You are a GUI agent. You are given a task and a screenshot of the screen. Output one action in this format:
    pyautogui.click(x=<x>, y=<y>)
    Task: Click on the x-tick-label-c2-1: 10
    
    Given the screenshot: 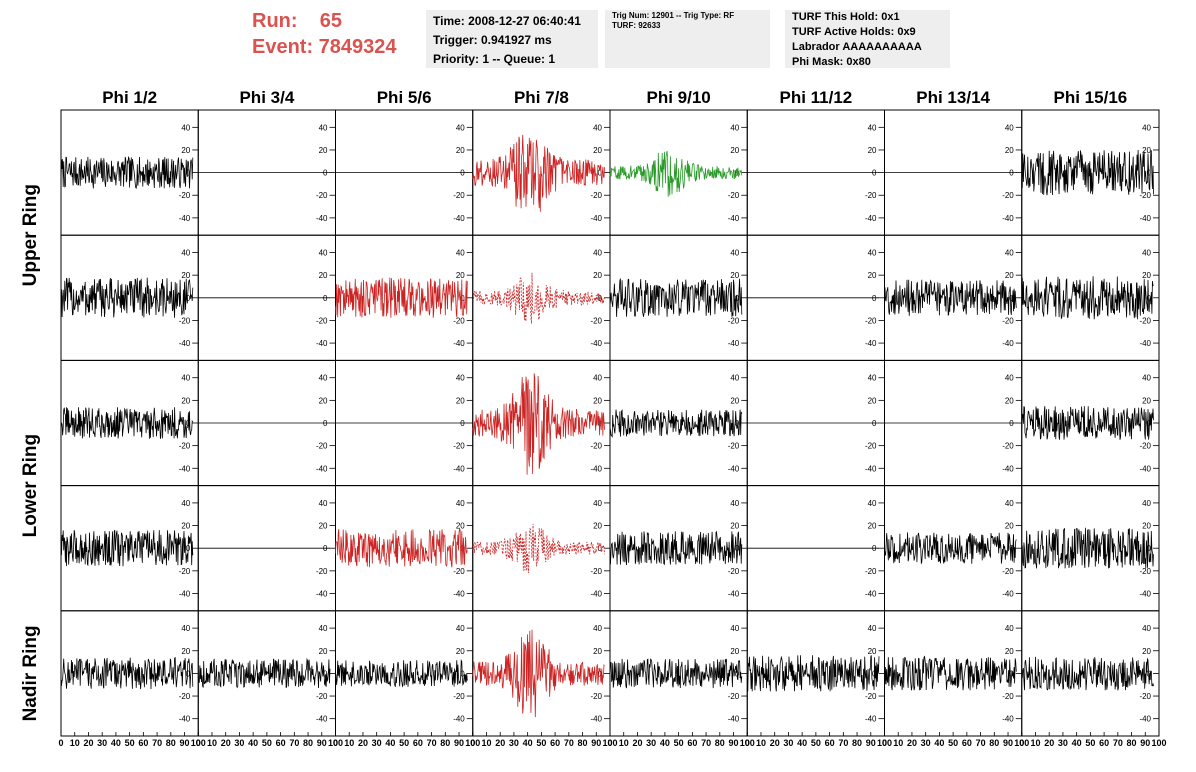 What is the action you would take?
    pyautogui.click(x=212, y=743)
    